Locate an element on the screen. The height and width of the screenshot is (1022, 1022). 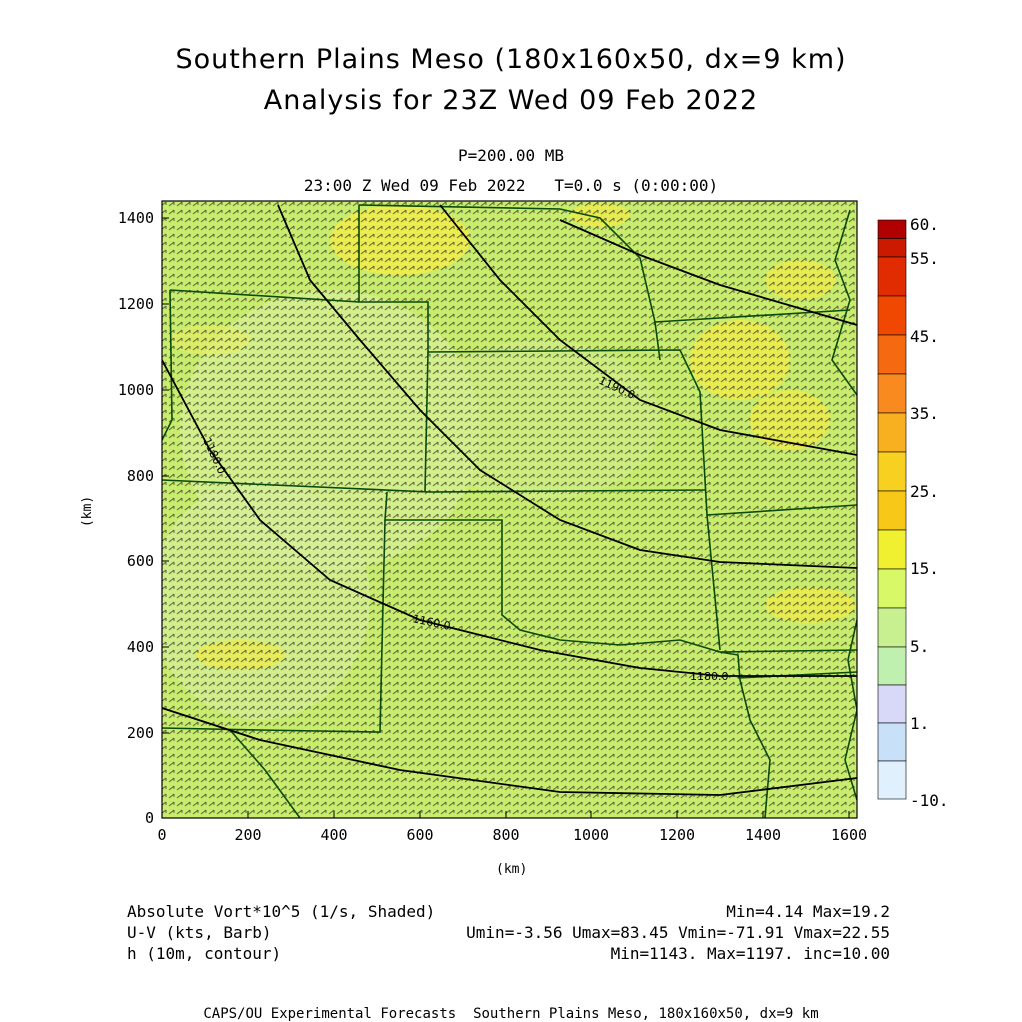
height-legend: h (10m, contour) is located at coordinates (204, 953).